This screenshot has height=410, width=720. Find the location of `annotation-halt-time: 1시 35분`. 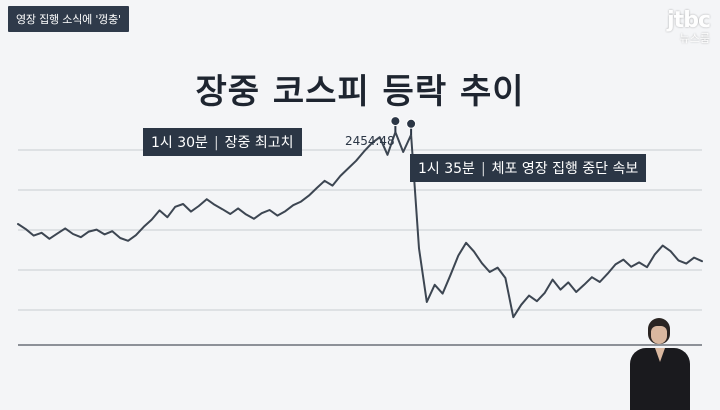

annotation-halt-time: 1시 35분 is located at coordinates (446, 169).